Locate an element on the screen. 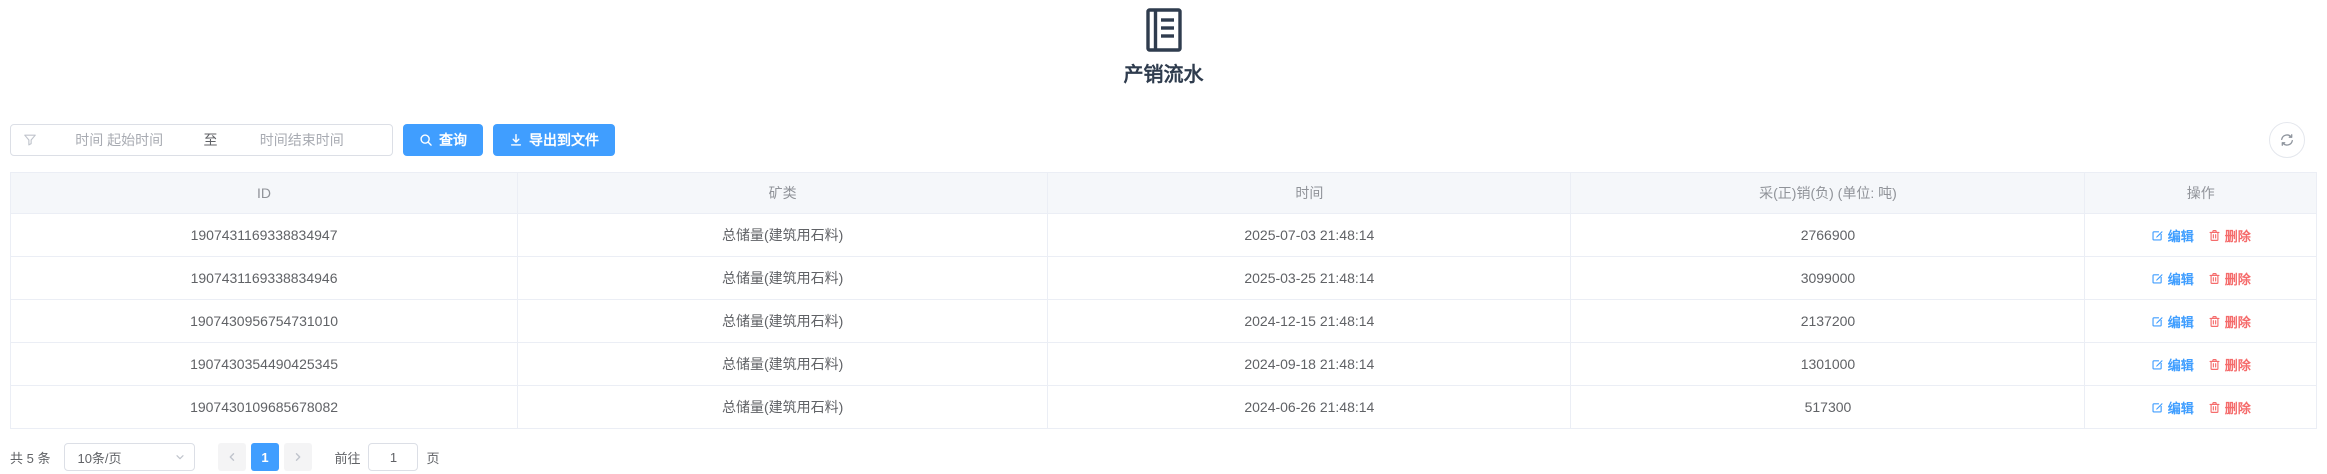 The image size is (2327, 474). page-size-select: 10条/页 is located at coordinates (130, 457).